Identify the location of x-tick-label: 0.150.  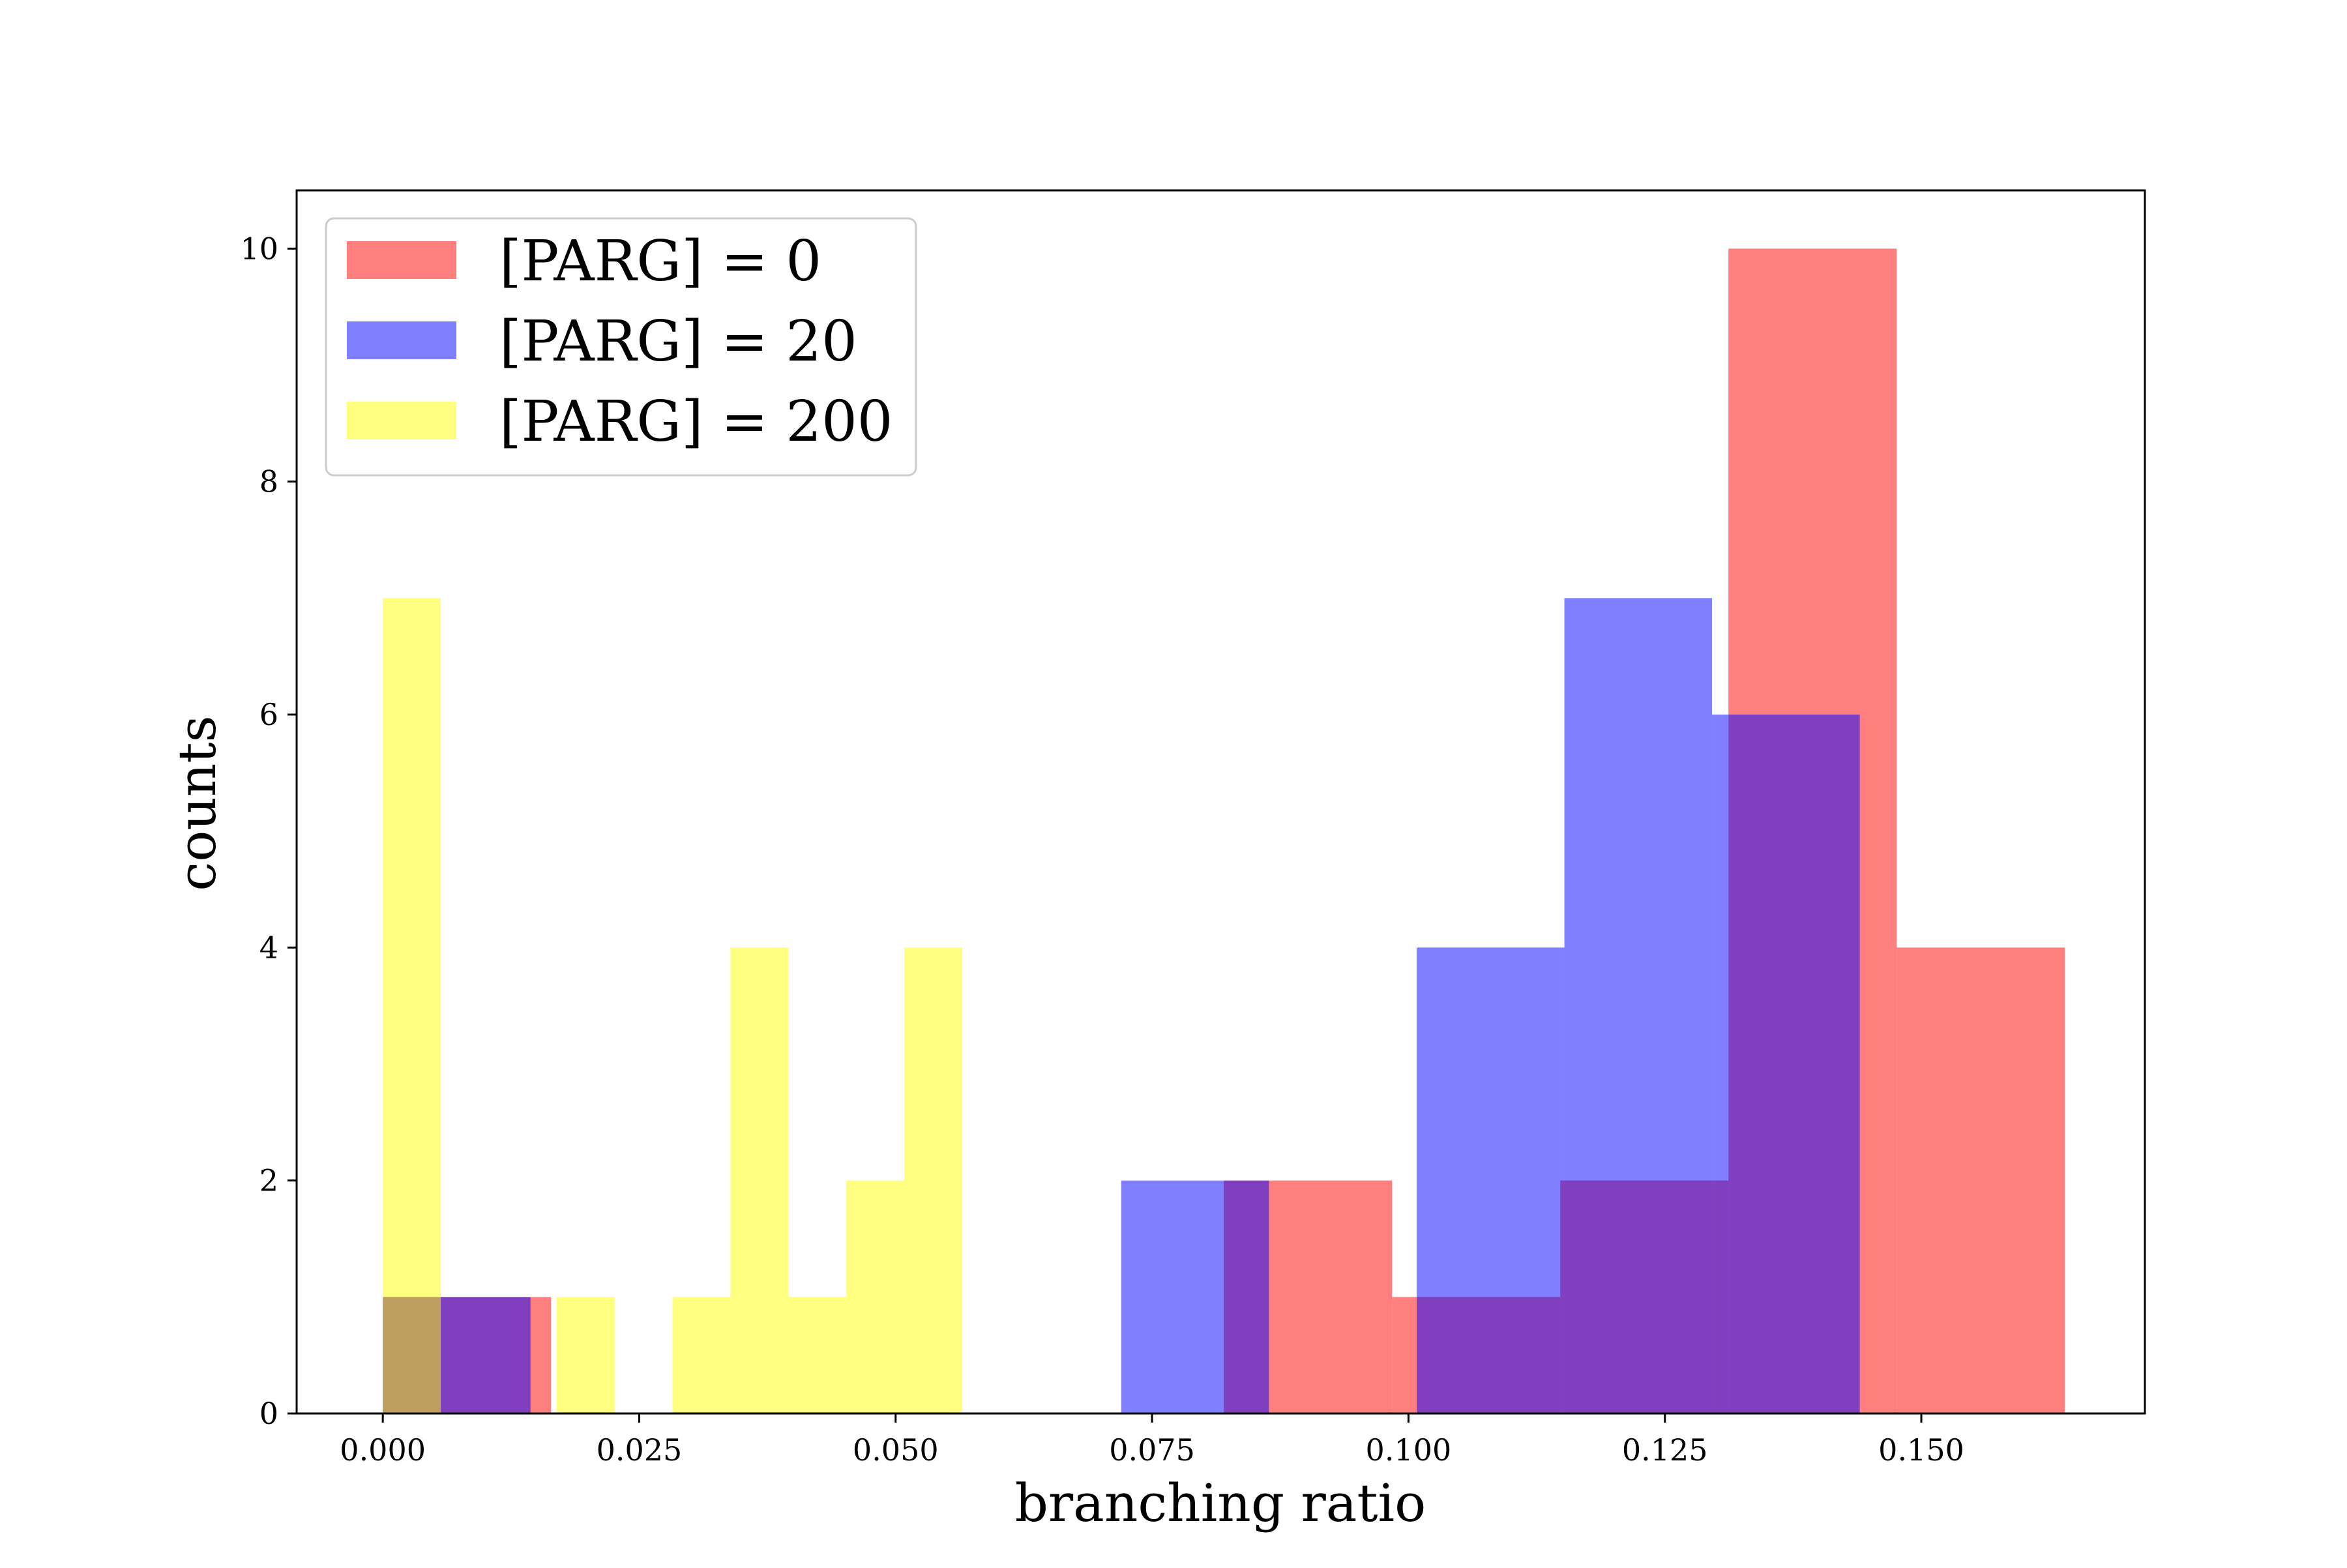
(1921, 1450).